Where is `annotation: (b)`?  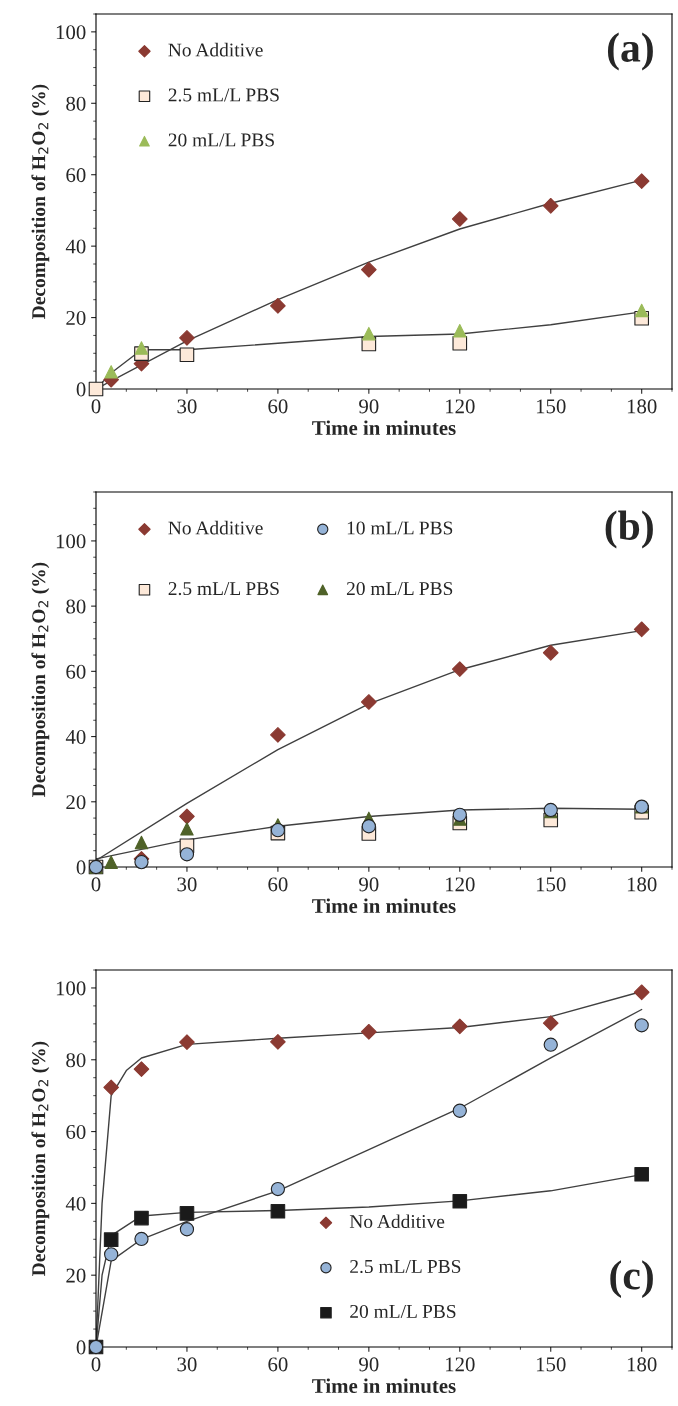
annotation: (b) is located at coordinates (629, 529).